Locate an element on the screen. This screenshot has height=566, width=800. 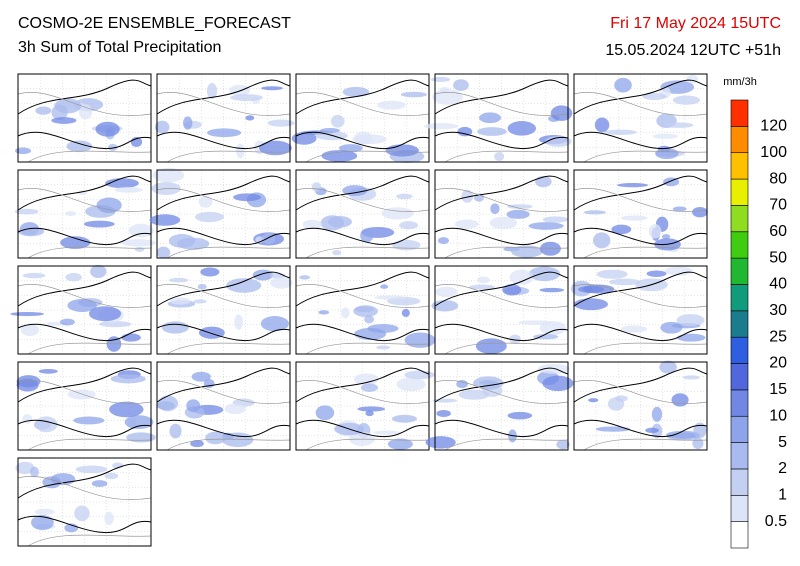
colorbar-label: 2 is located at coordinates (782, 468).